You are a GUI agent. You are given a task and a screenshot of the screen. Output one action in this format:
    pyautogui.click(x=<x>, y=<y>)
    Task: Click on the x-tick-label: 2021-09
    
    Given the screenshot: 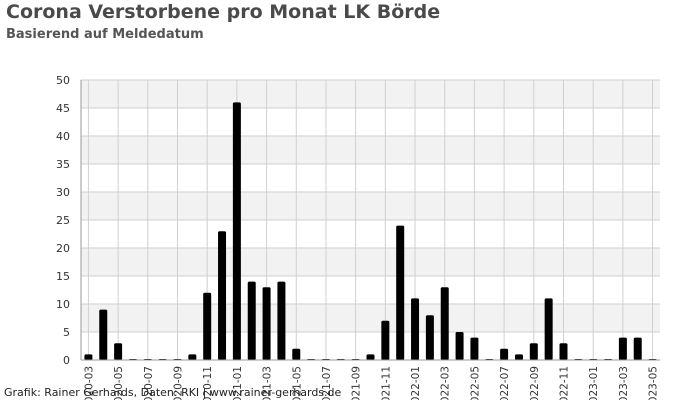 What is the action you would take?
    pyautogui.click(x=357, y=383)
    